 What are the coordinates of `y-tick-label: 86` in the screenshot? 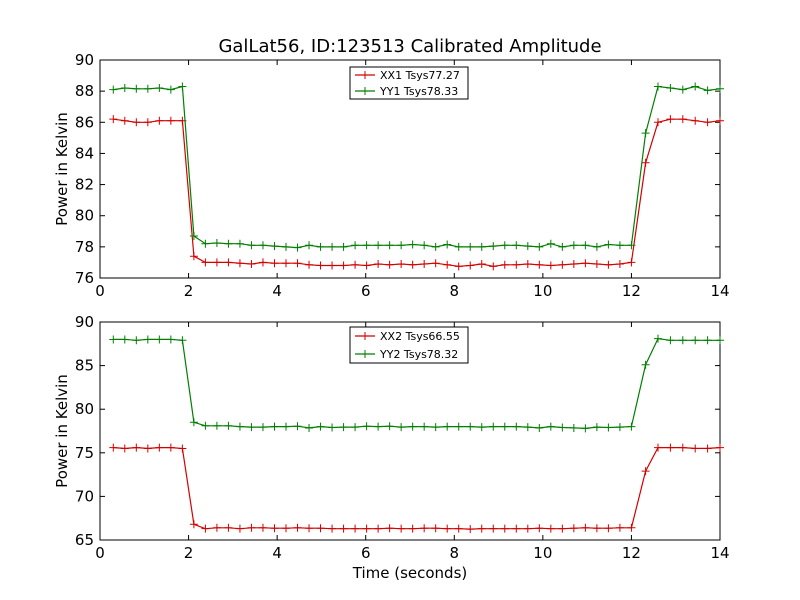 It's located at (84, 122).